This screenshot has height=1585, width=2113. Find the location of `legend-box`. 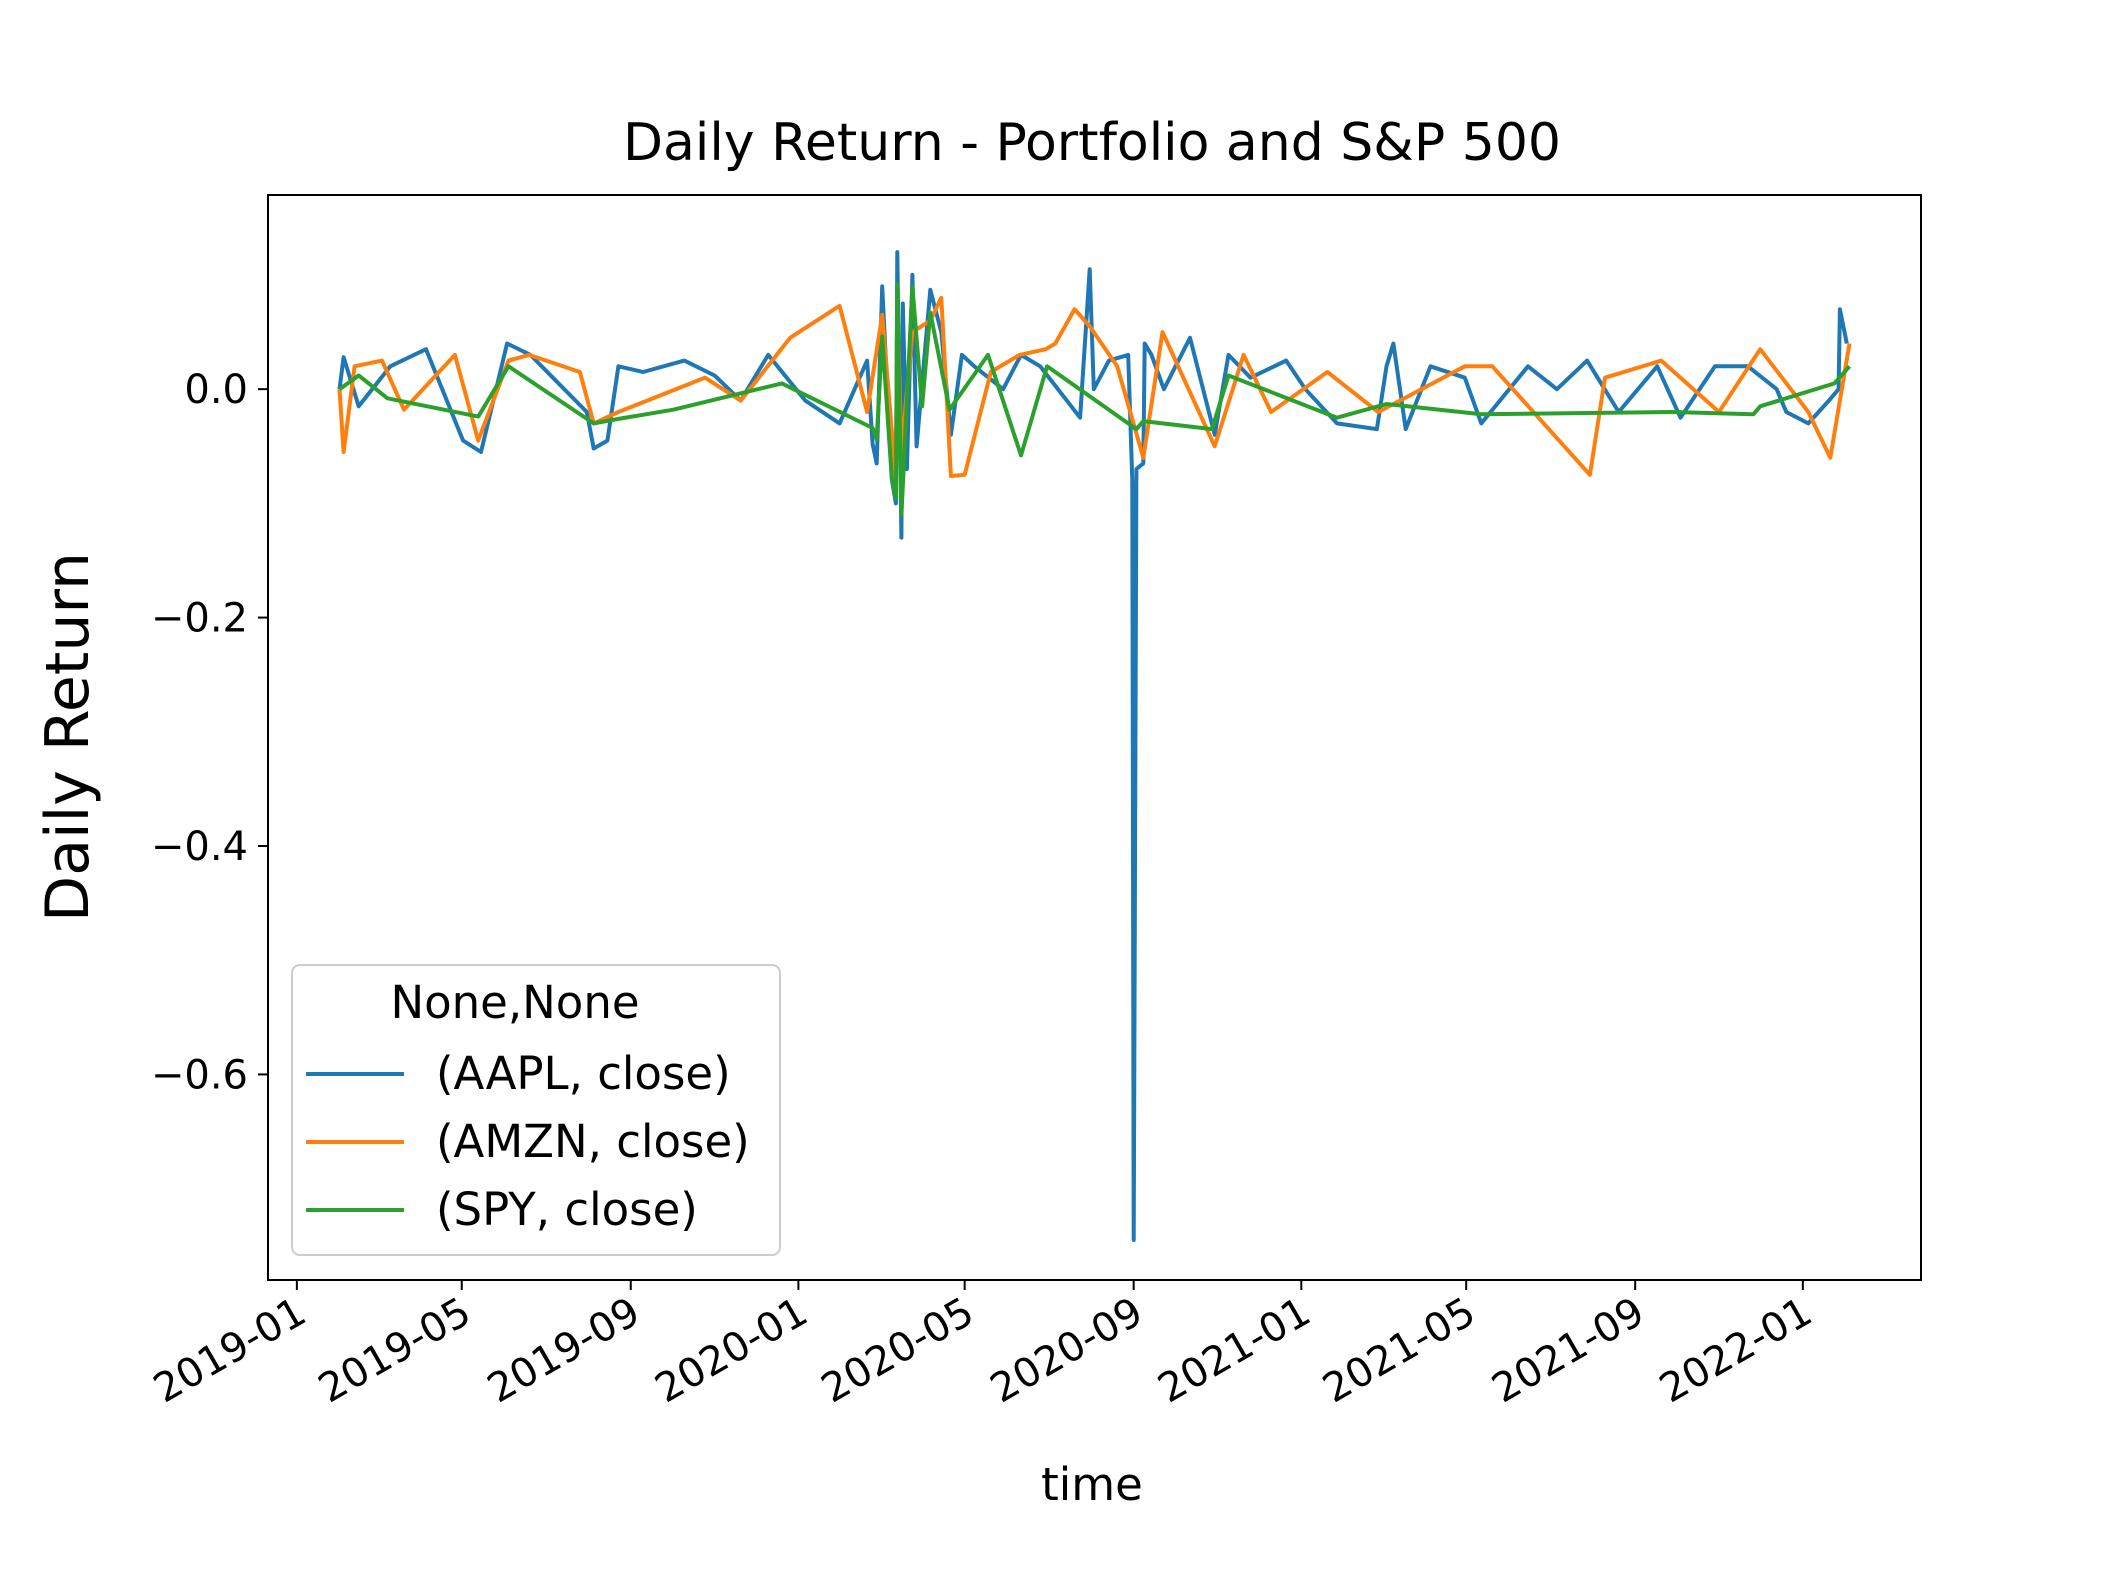

legend-box is located at coordinates (536, 1110).